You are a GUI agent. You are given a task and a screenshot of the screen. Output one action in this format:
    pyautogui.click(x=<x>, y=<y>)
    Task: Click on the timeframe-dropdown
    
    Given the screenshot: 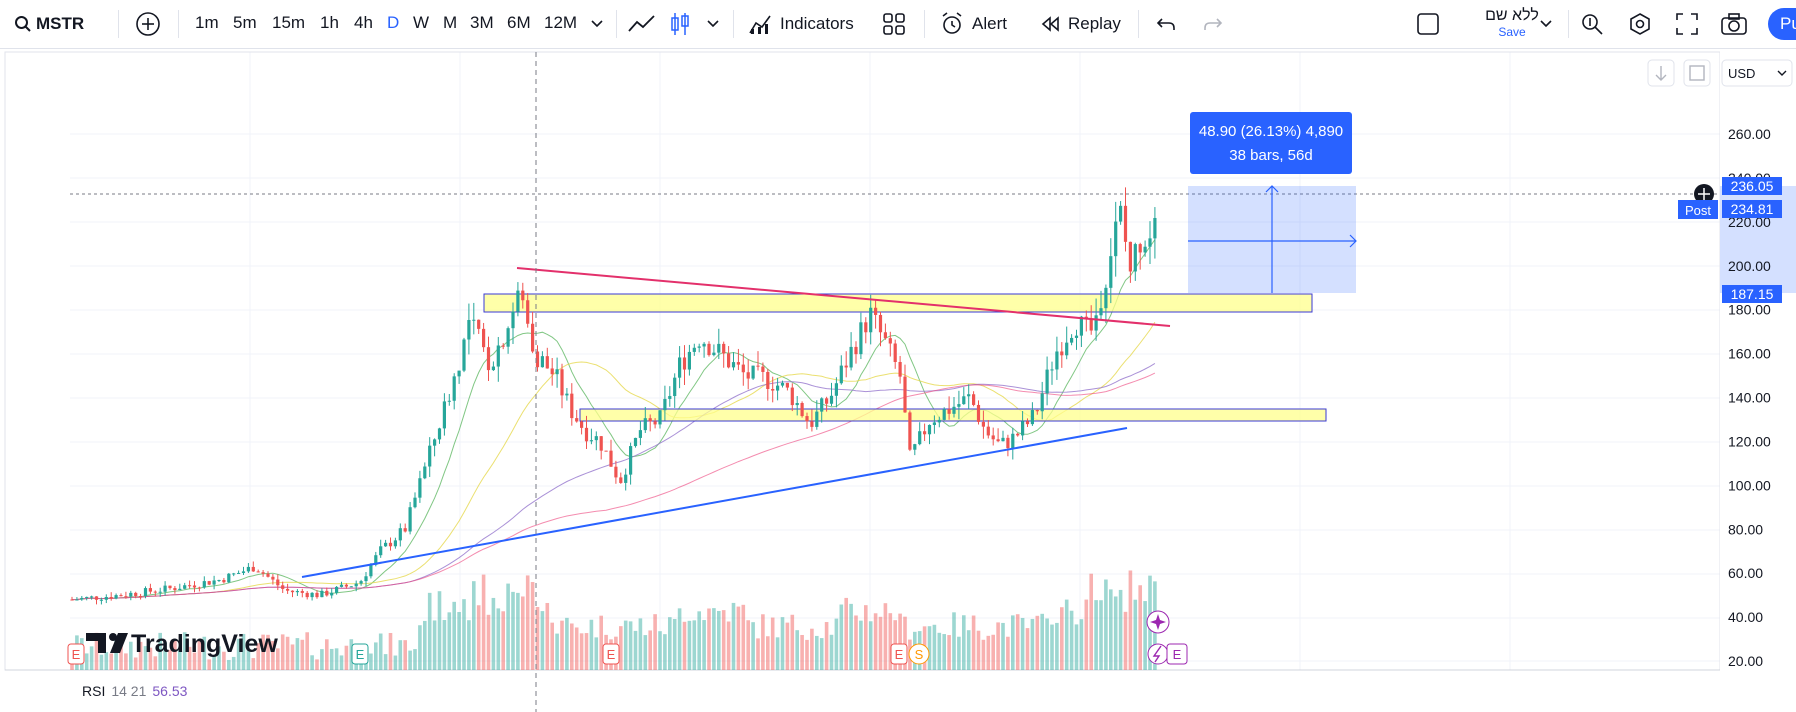 What is the action you would take?
    pyautogui.click(x=597, y=24)
    